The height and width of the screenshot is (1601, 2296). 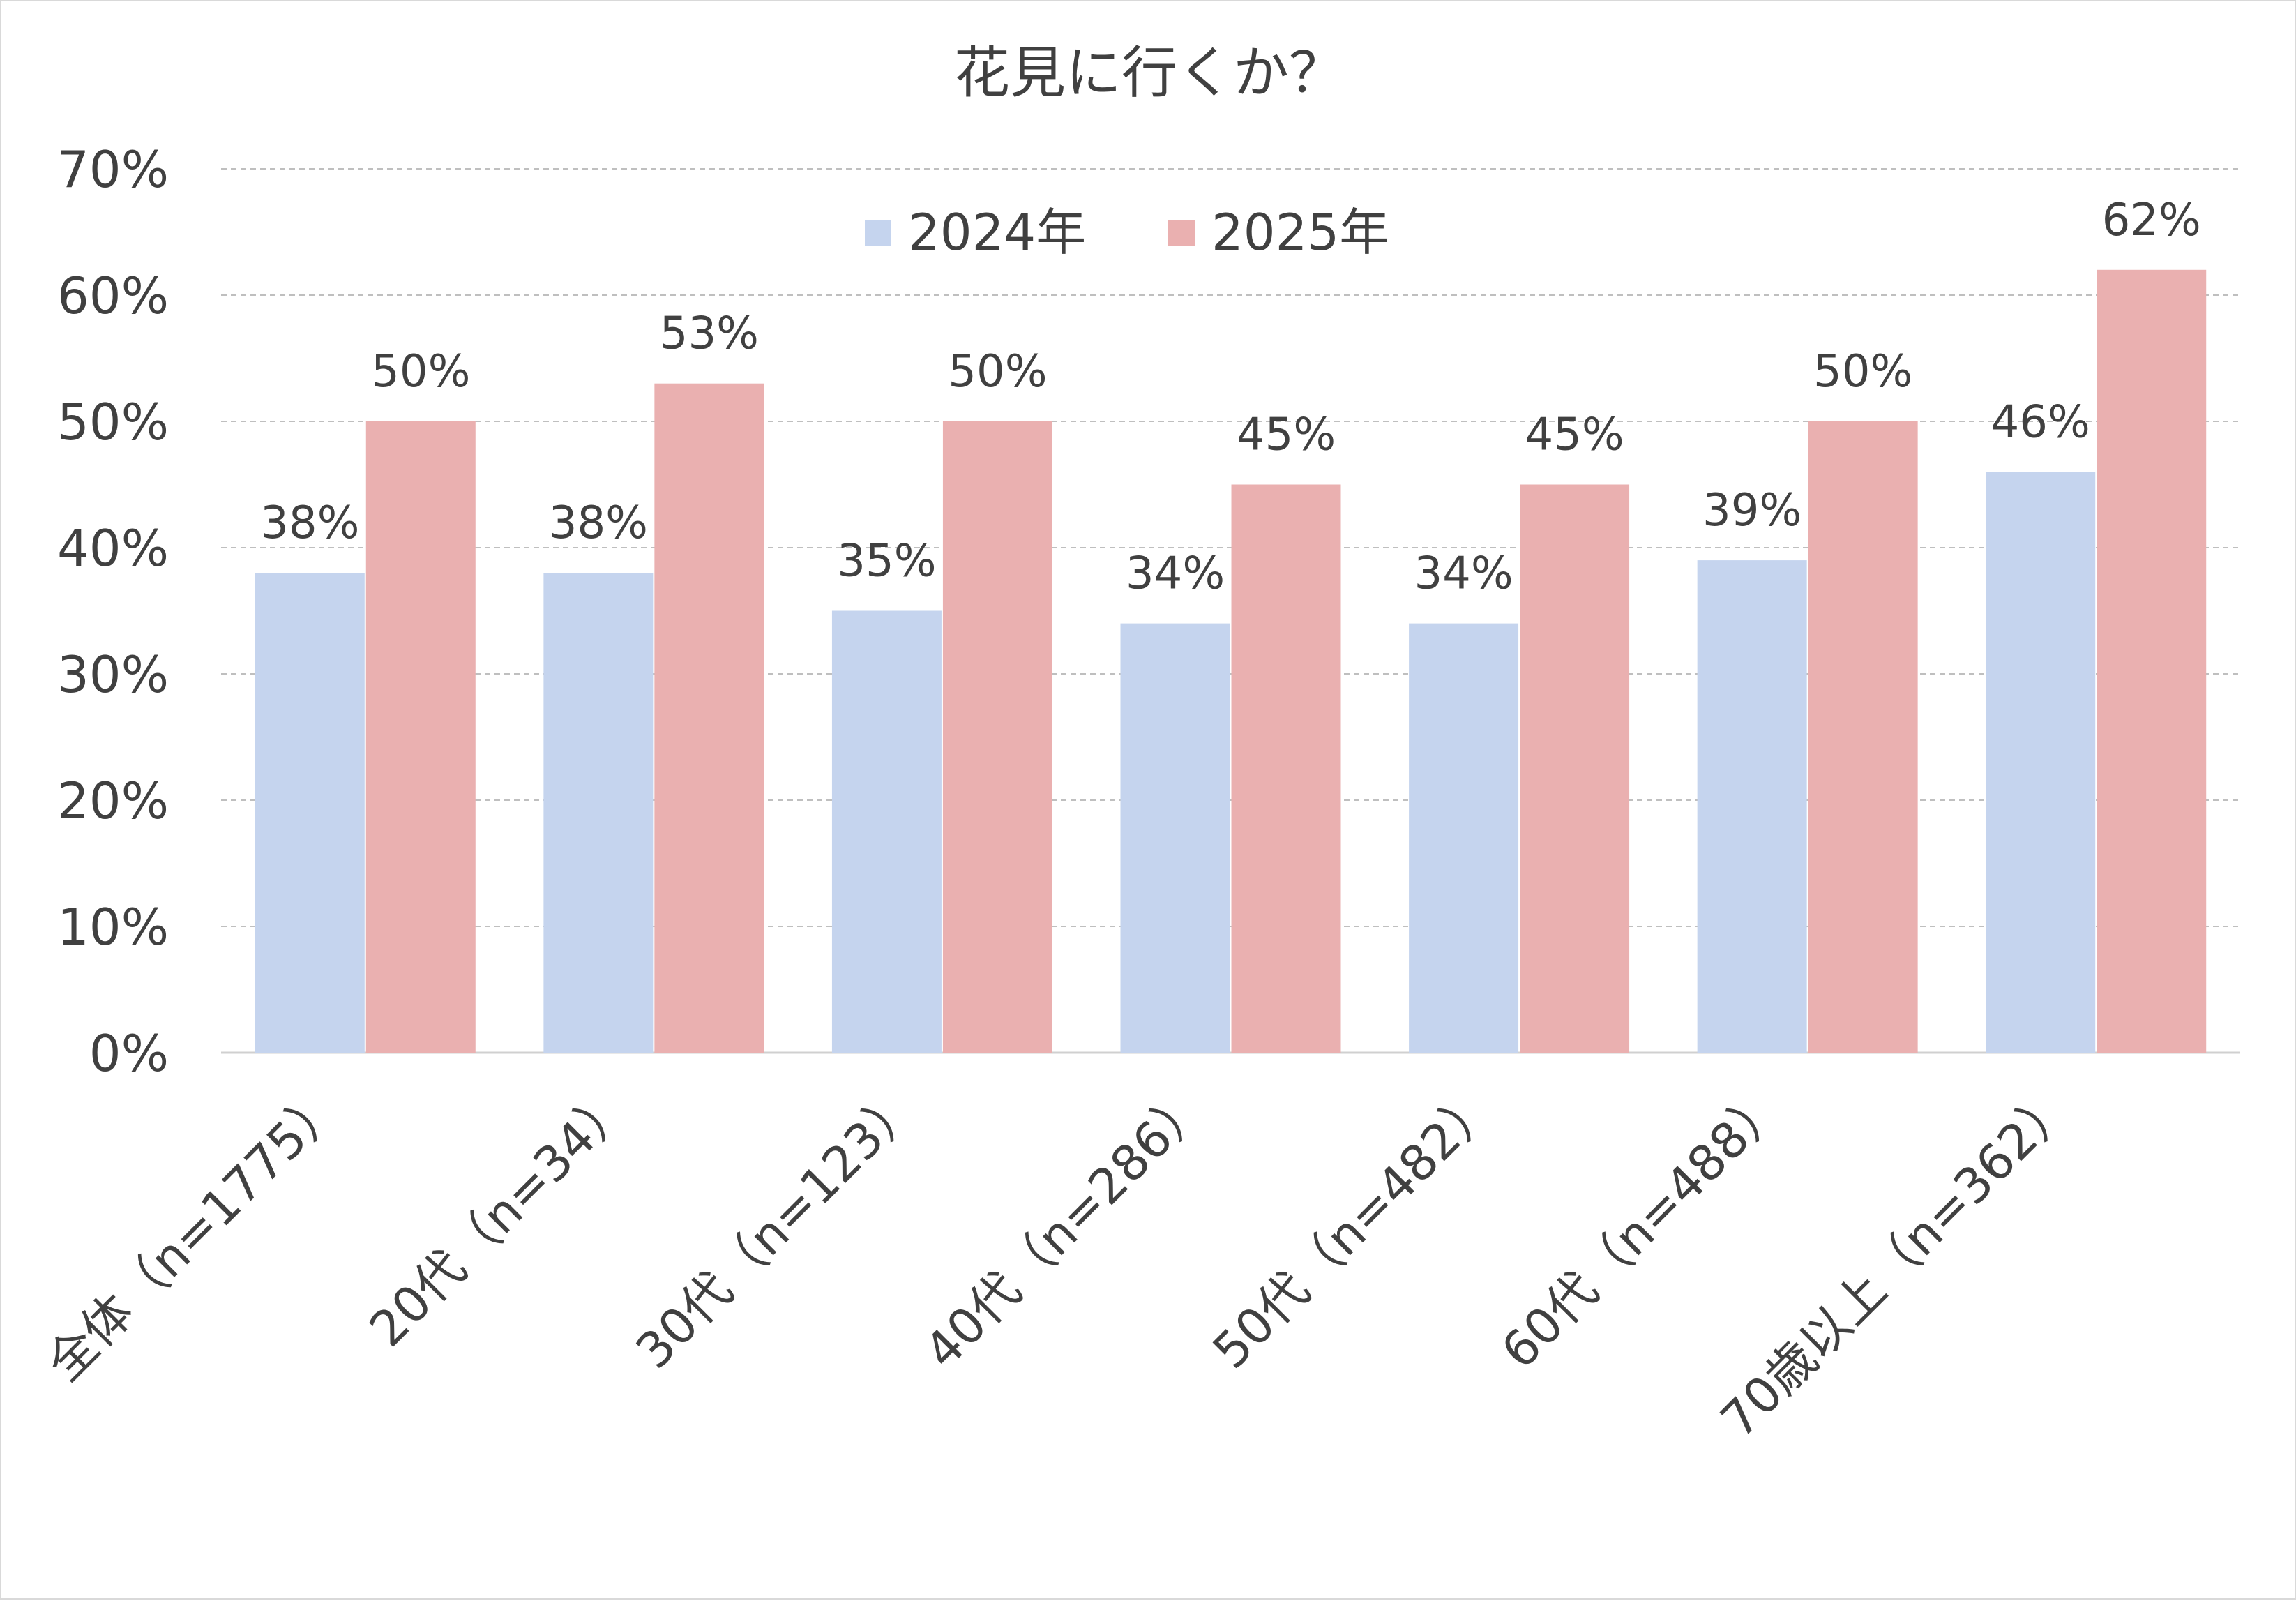 What do you see at coordinates (113, 548) in the screenshot?
I see `y-tick-label: 40%` at bounding box center [113, 548].